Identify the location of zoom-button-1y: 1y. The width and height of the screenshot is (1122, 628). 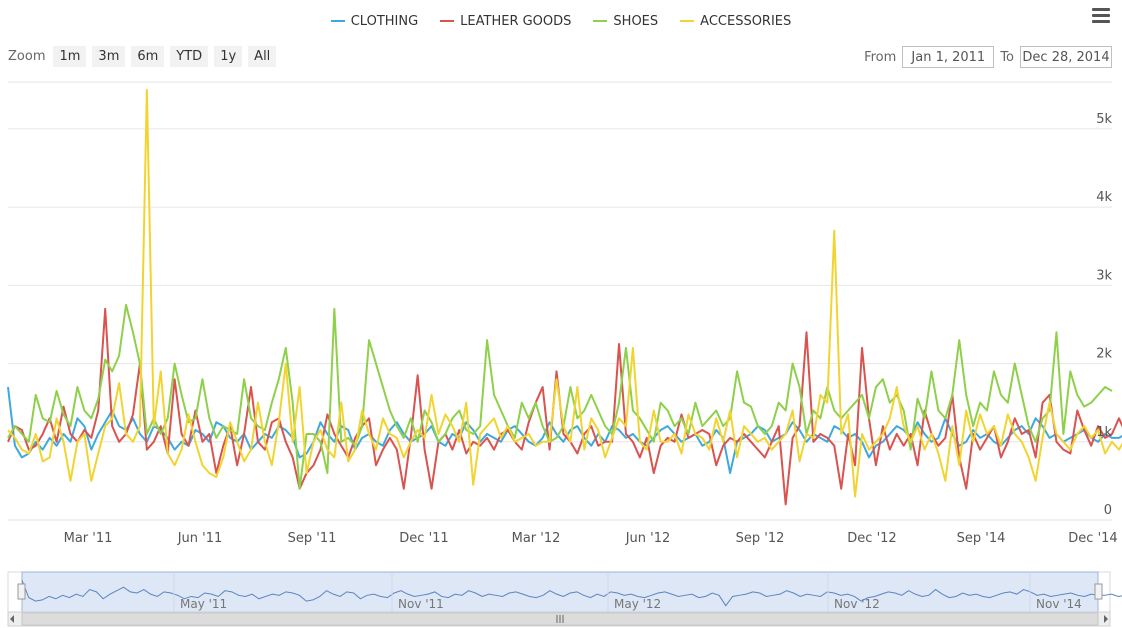
(228, 56).